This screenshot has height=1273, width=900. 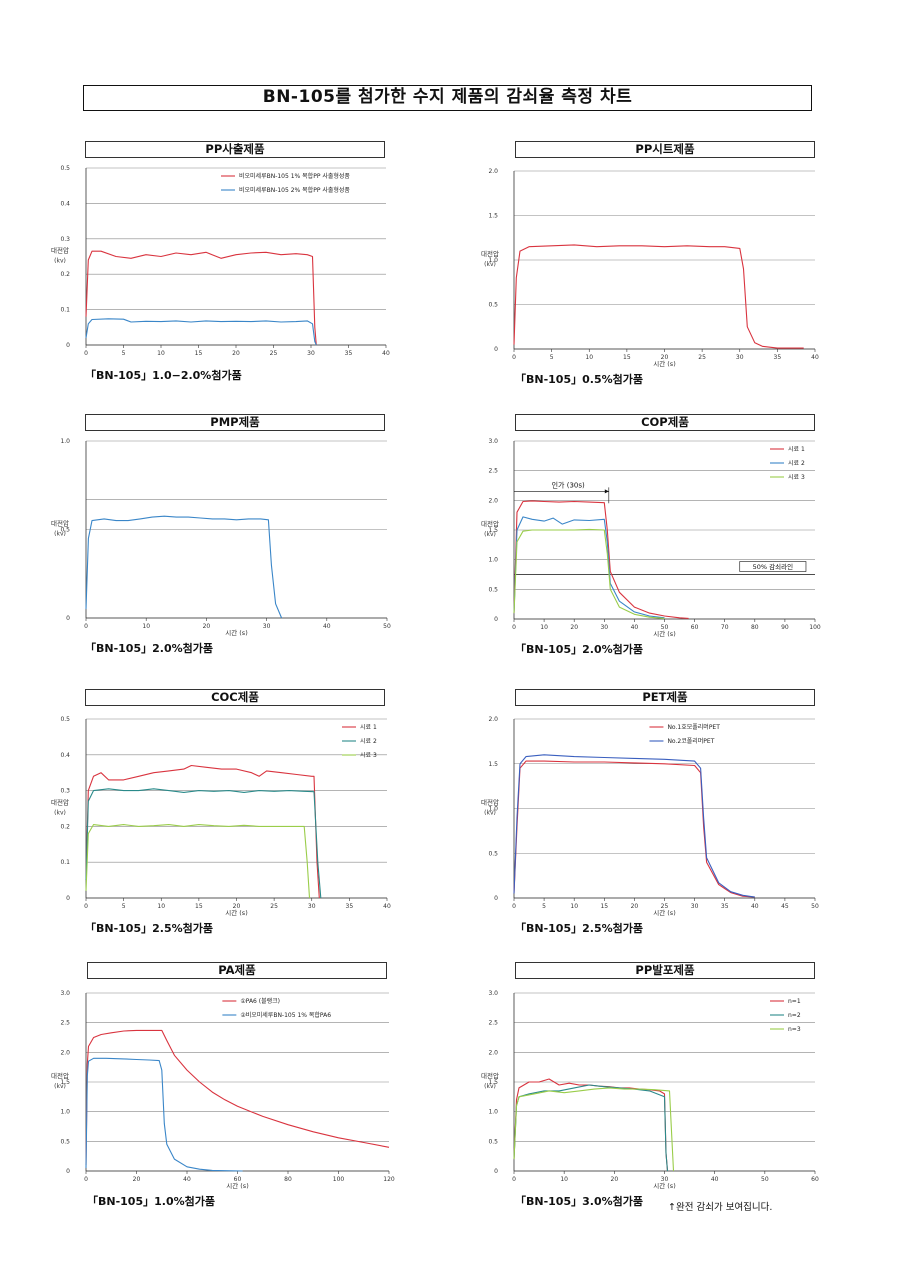 I want to click on x-tick-label: 70, so click(x=725, y=627).